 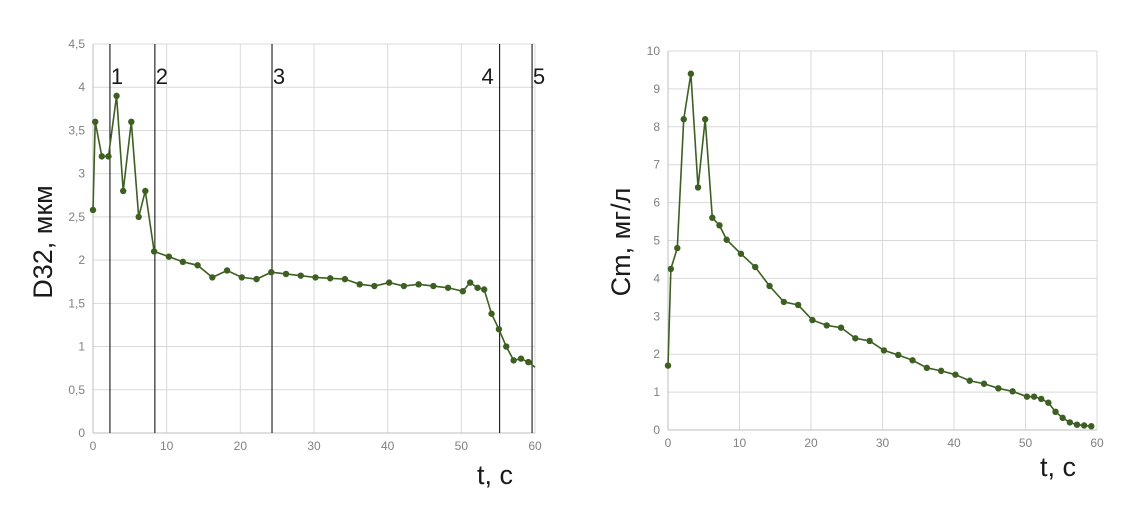 I want to click on y-axis: 0 1 2 3 4 5 6 7 8 9 10, so click(x=658, y=240).